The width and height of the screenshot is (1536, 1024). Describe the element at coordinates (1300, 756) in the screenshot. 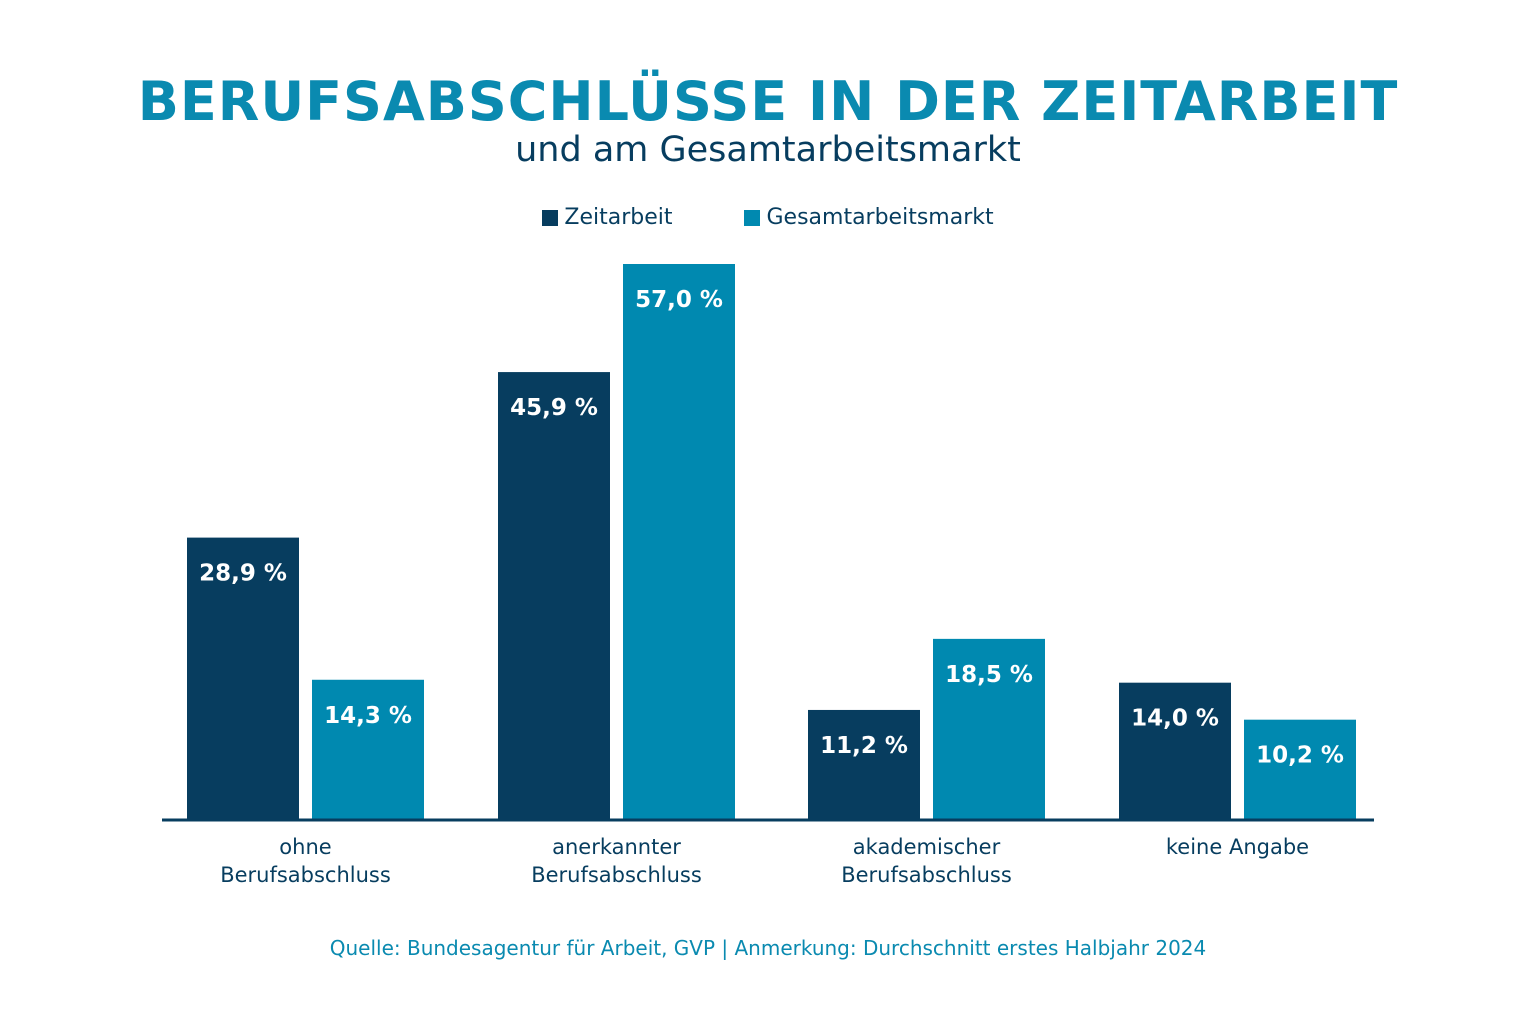

I see `data-label-1-3: 10,2 %` at that location.